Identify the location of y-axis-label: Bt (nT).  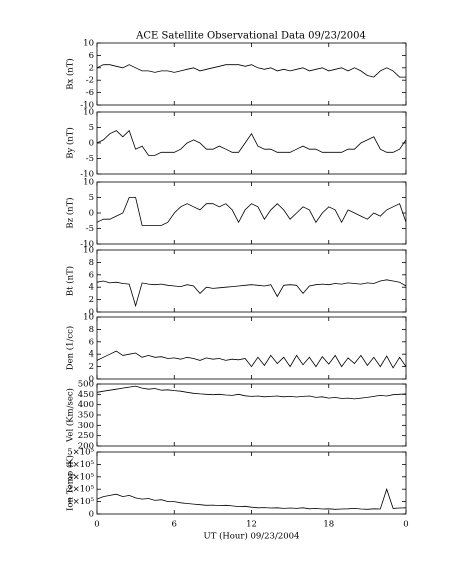
(70, 281).